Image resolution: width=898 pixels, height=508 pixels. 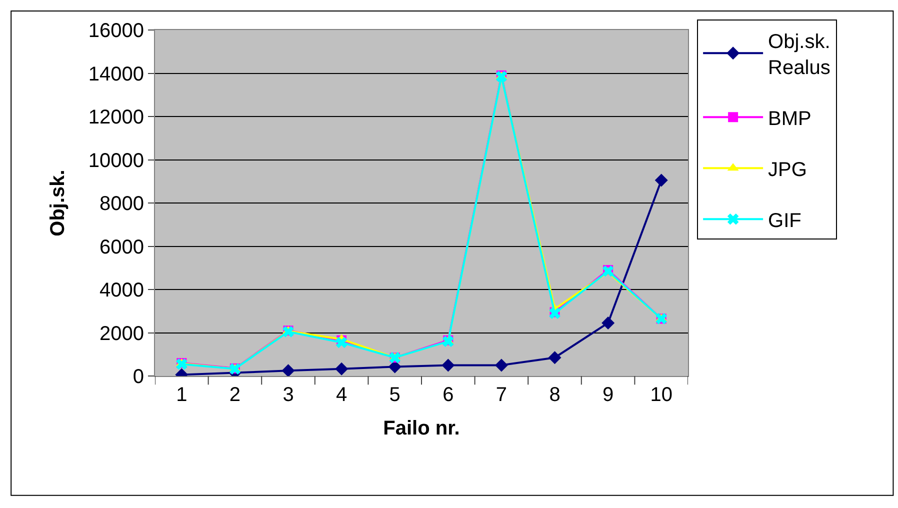 What do you see at coordinates (342, 395) in the screenshot?
I see `x-tick-label: 4` at bounding box center [342, 395].